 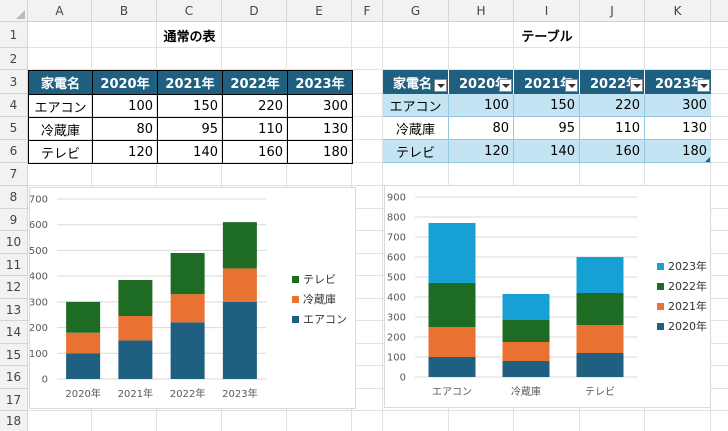 I want to click on column-header-i: I, so click(x=547, y=11).